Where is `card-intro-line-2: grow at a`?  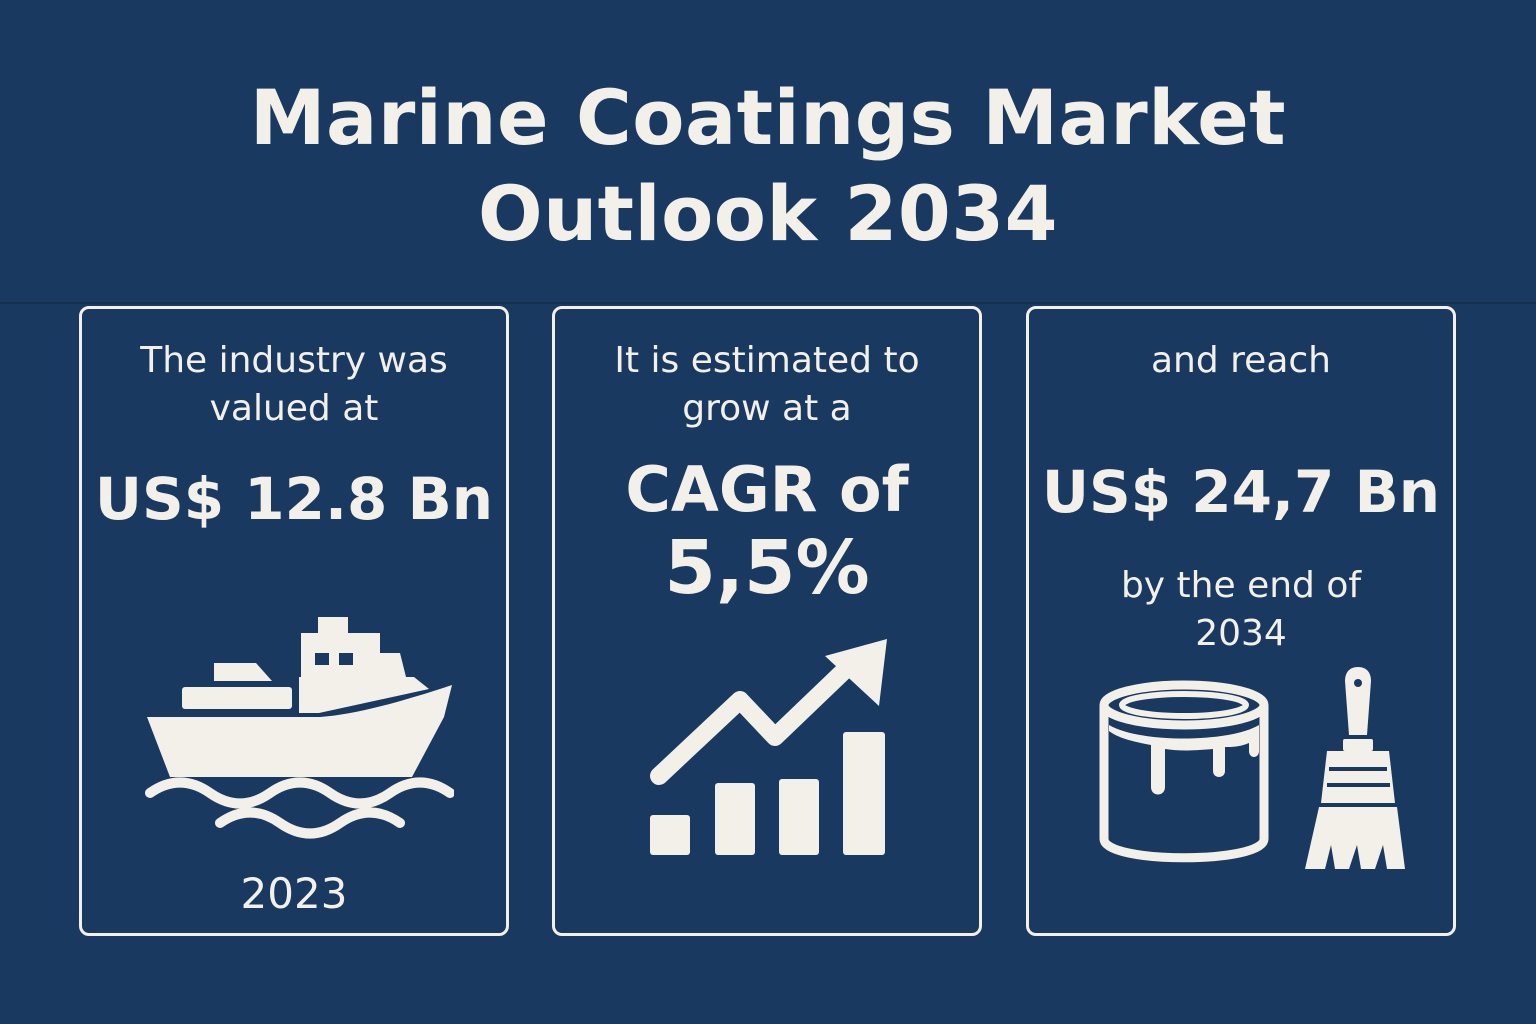
card-intro-line-2: grow at a is located at coordinates (767, 408).